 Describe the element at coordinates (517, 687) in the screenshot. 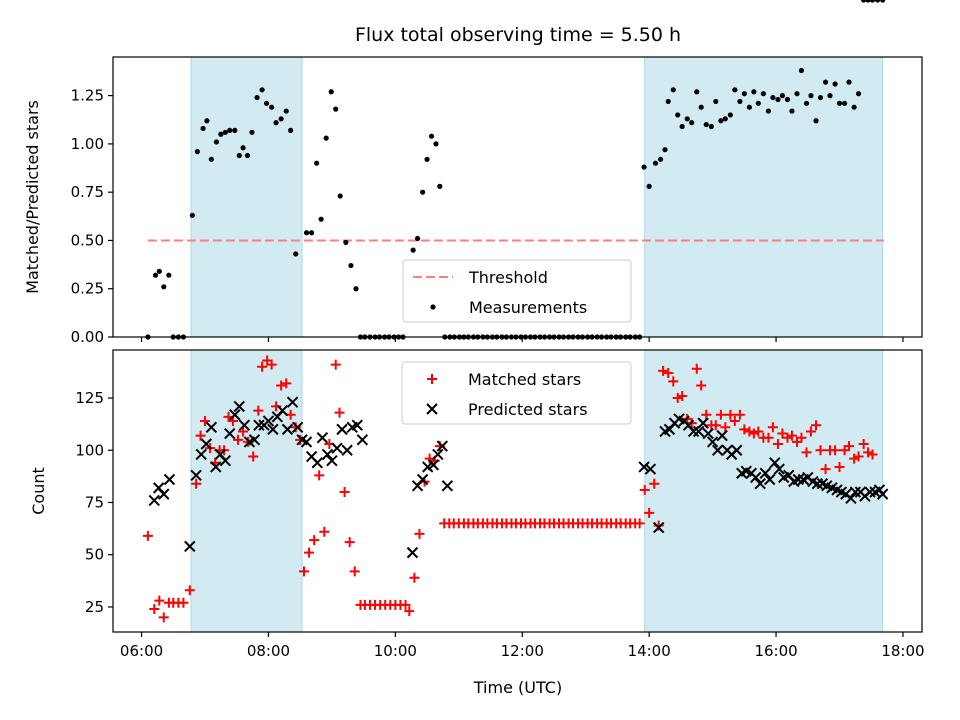

I see `x-axis-label: Time (UTC)` at that location.